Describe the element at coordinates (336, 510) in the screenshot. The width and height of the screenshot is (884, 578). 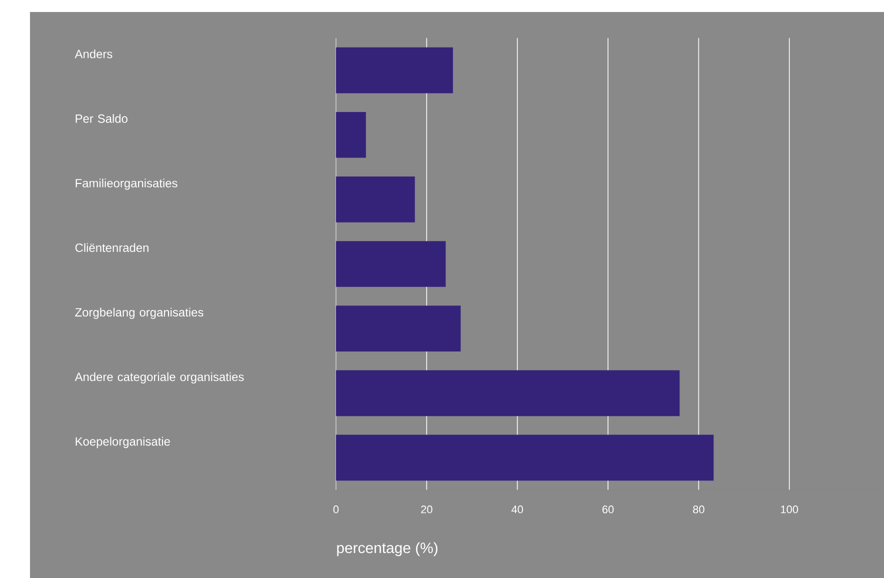
I see `x-tick-label: 0` at that location.